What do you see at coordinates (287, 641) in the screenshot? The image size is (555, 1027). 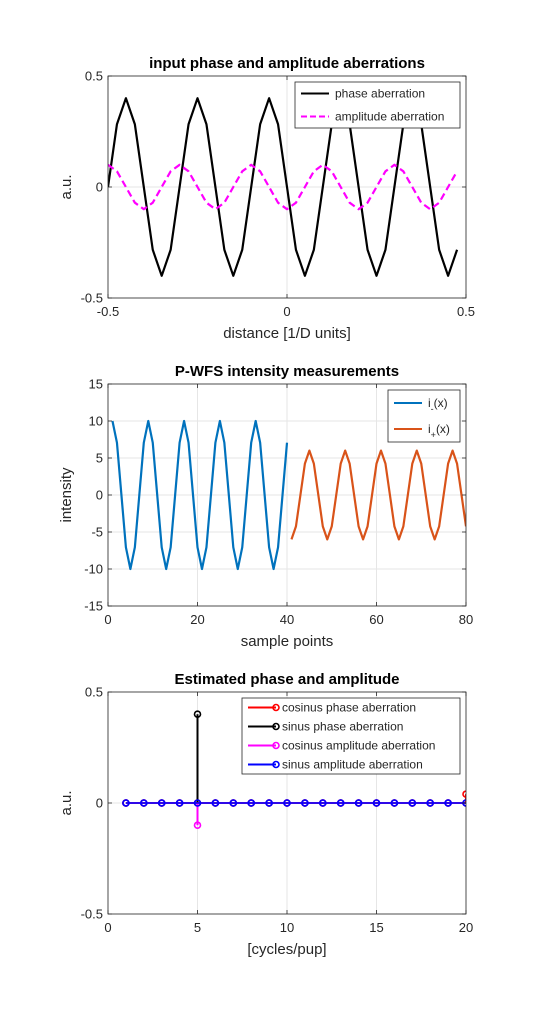 I see `x-axis-label: sample points` at bounding box center [287, 641].